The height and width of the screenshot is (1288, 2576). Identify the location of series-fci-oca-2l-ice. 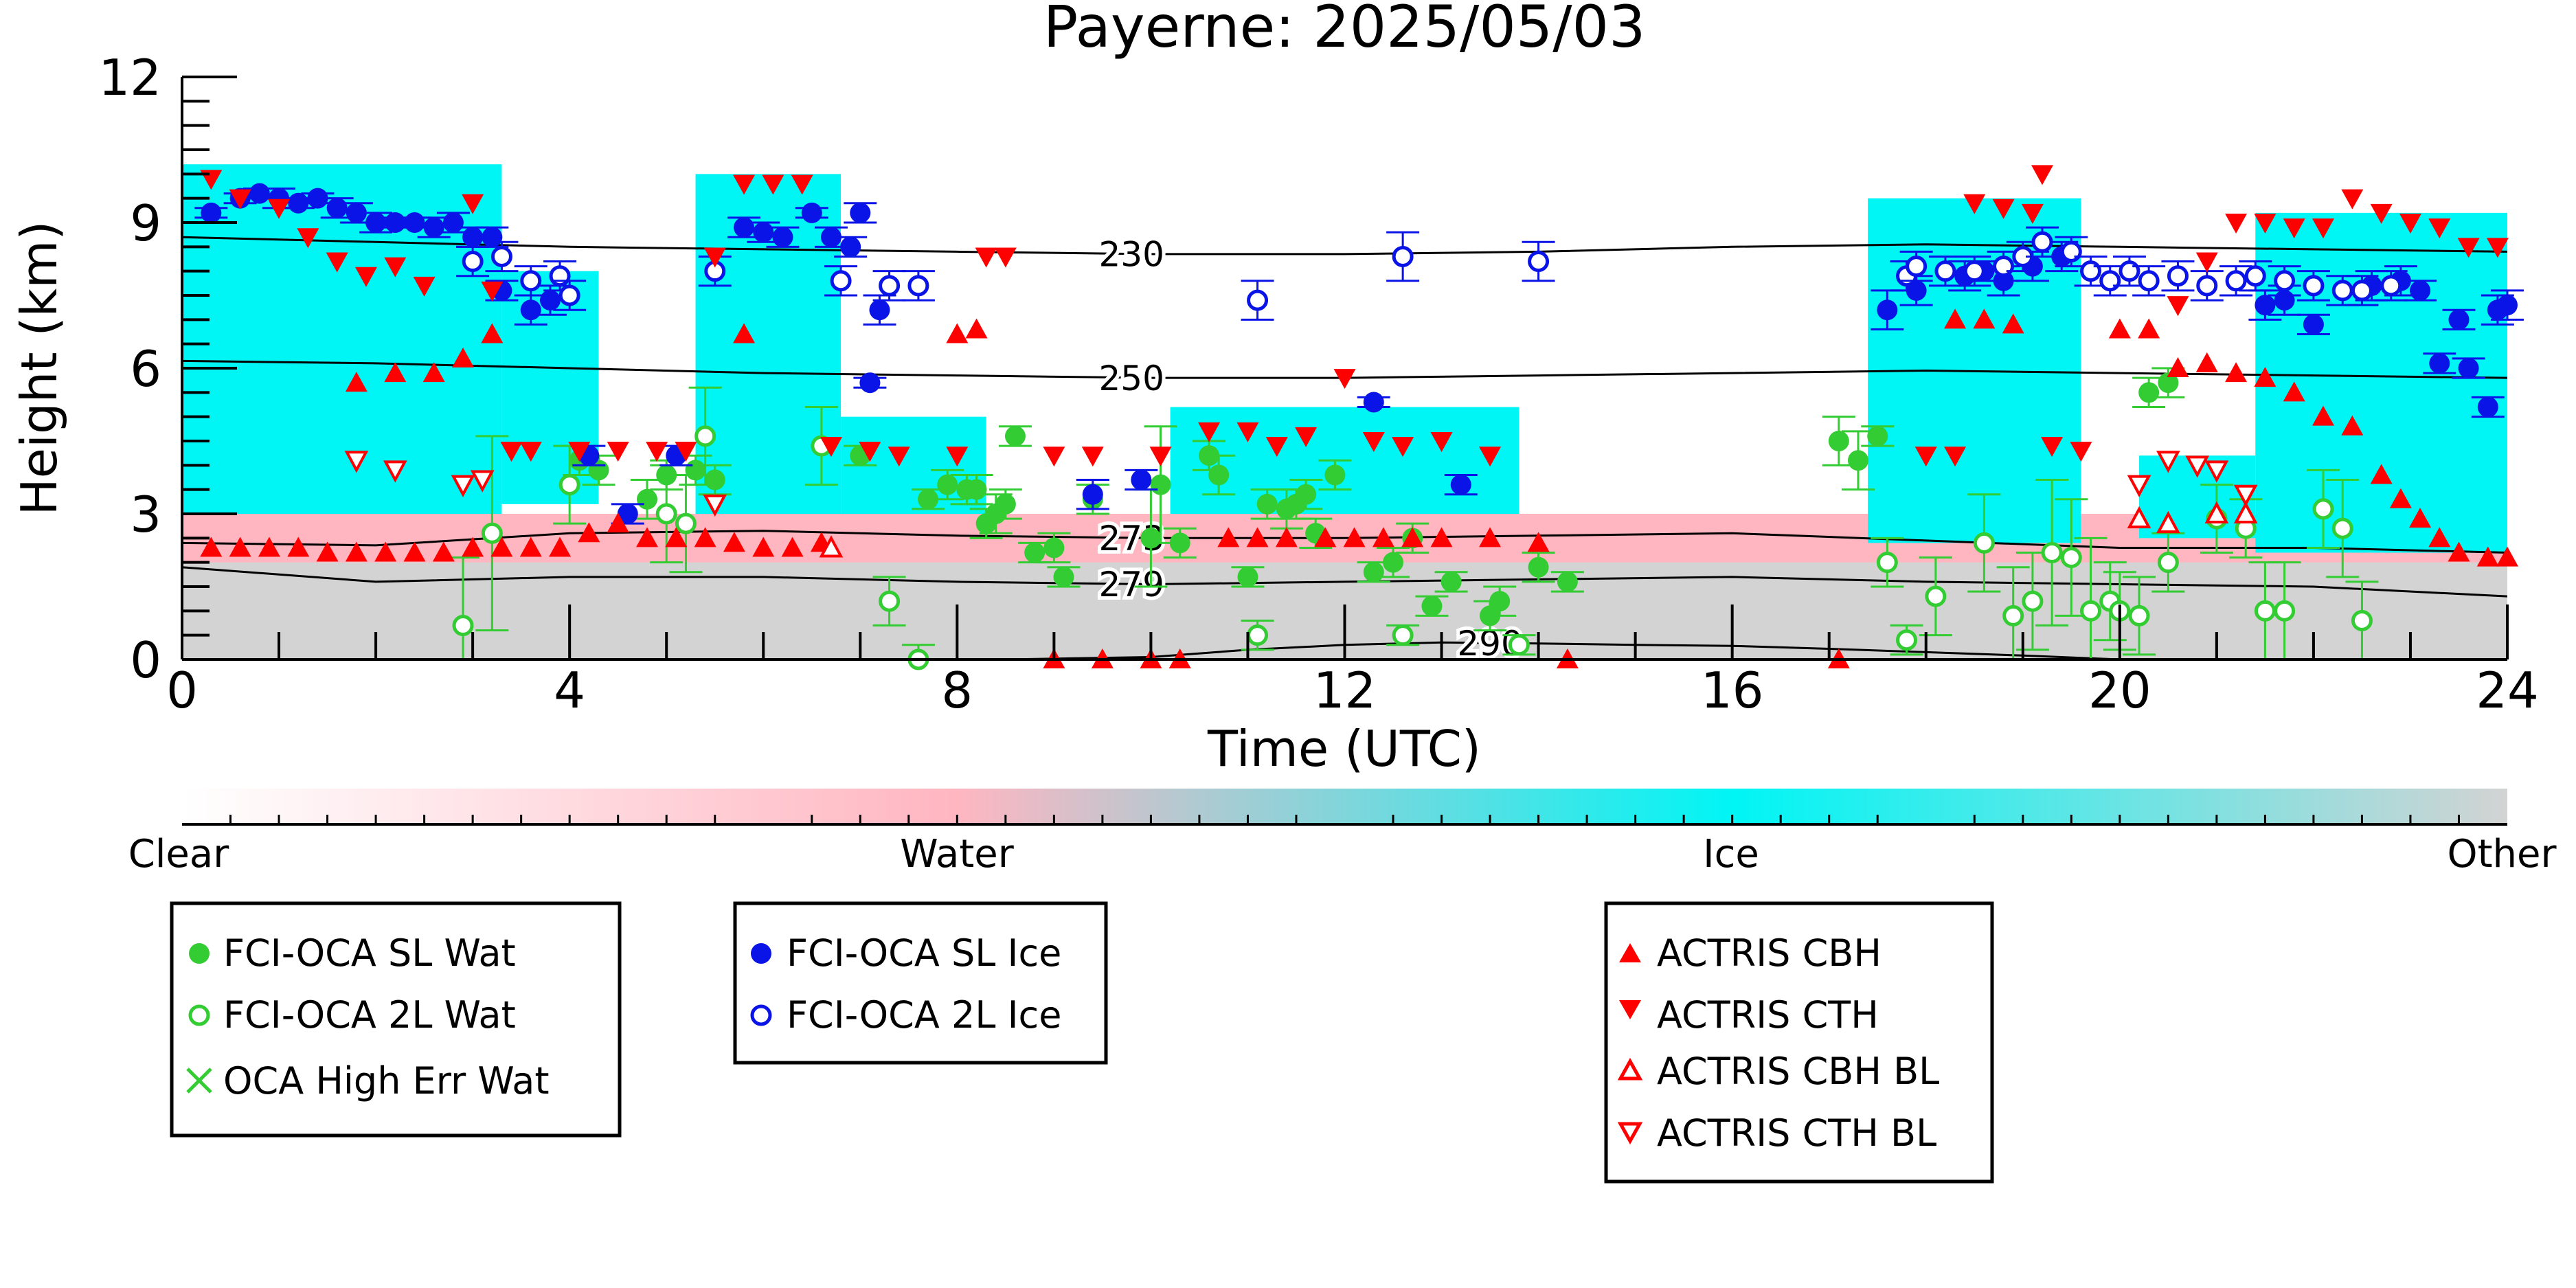
(1432, 273).